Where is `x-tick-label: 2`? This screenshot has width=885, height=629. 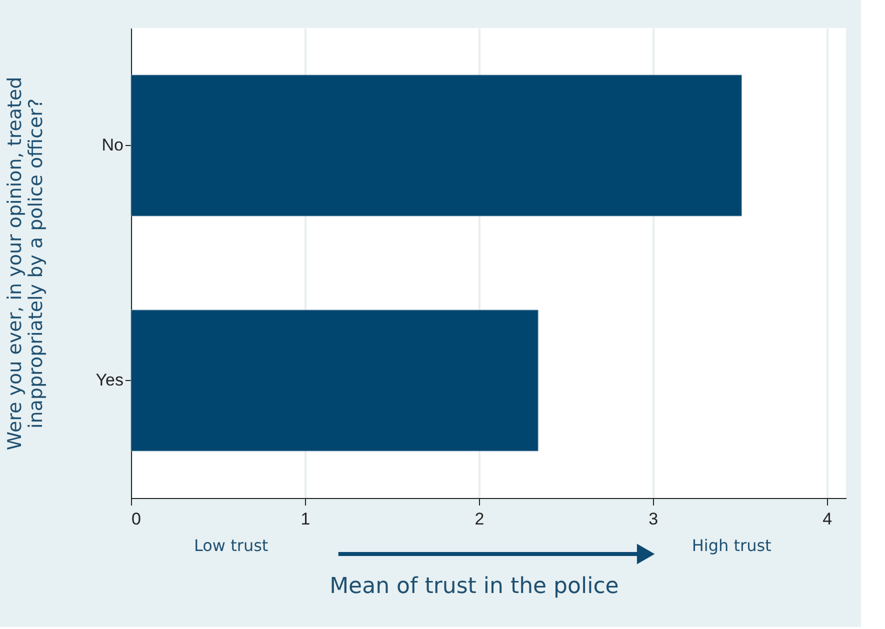
x-tick-label: 2 is located at coordinates (479, 519).